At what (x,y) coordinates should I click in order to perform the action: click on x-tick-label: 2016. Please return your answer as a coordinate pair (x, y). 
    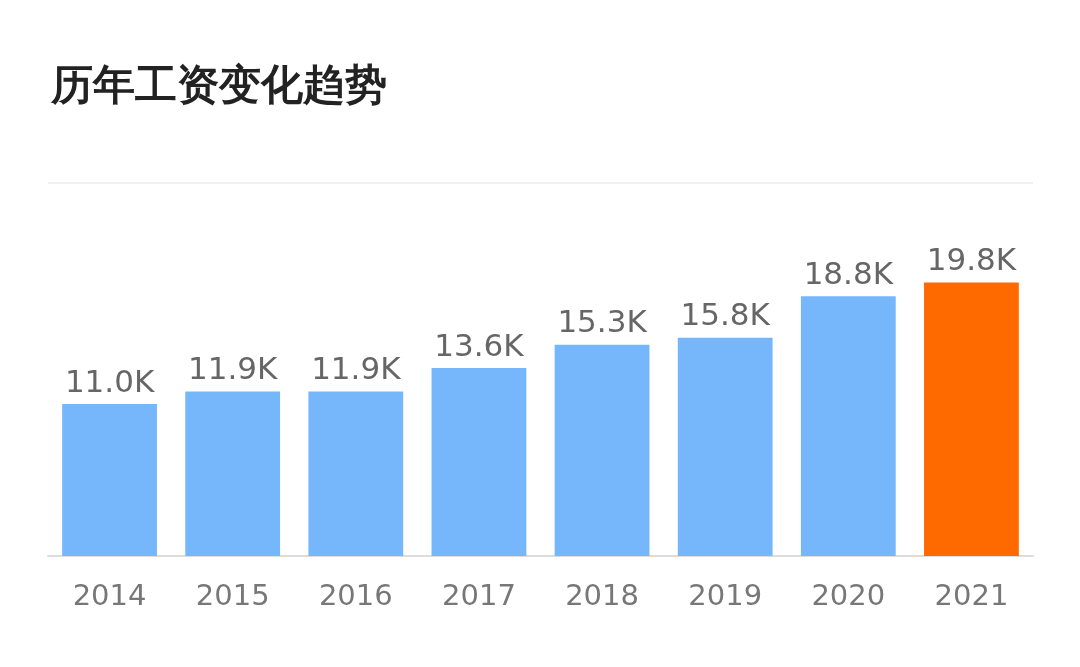
    Looking at the image, I should click on (355, 594).